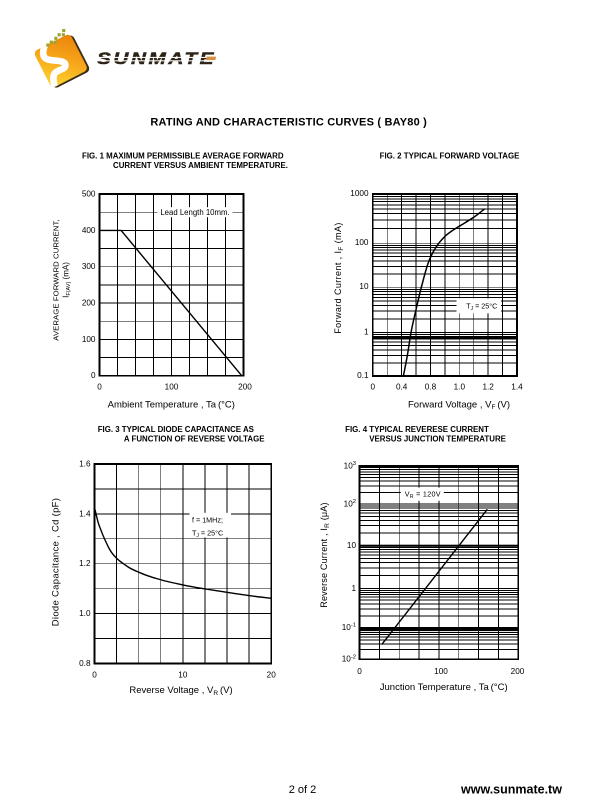 This screenshot has height=810, width=610. I want to click on svg-text:FIG. 4 TYPICAL REVERESE CURREN: FIG. 4 TYPICAL REVERESE CURRENT, so click(417, 429).